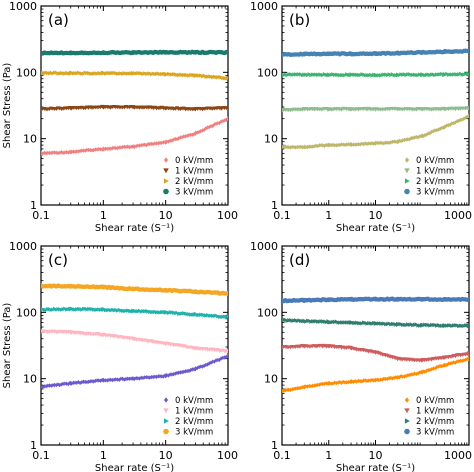 The width and height of the screenshot is (474, 472). What do you see at coordinates (458, 455) in the screenshot?
I see `x-tick-label: 1000` at bounding box center [458, 455].